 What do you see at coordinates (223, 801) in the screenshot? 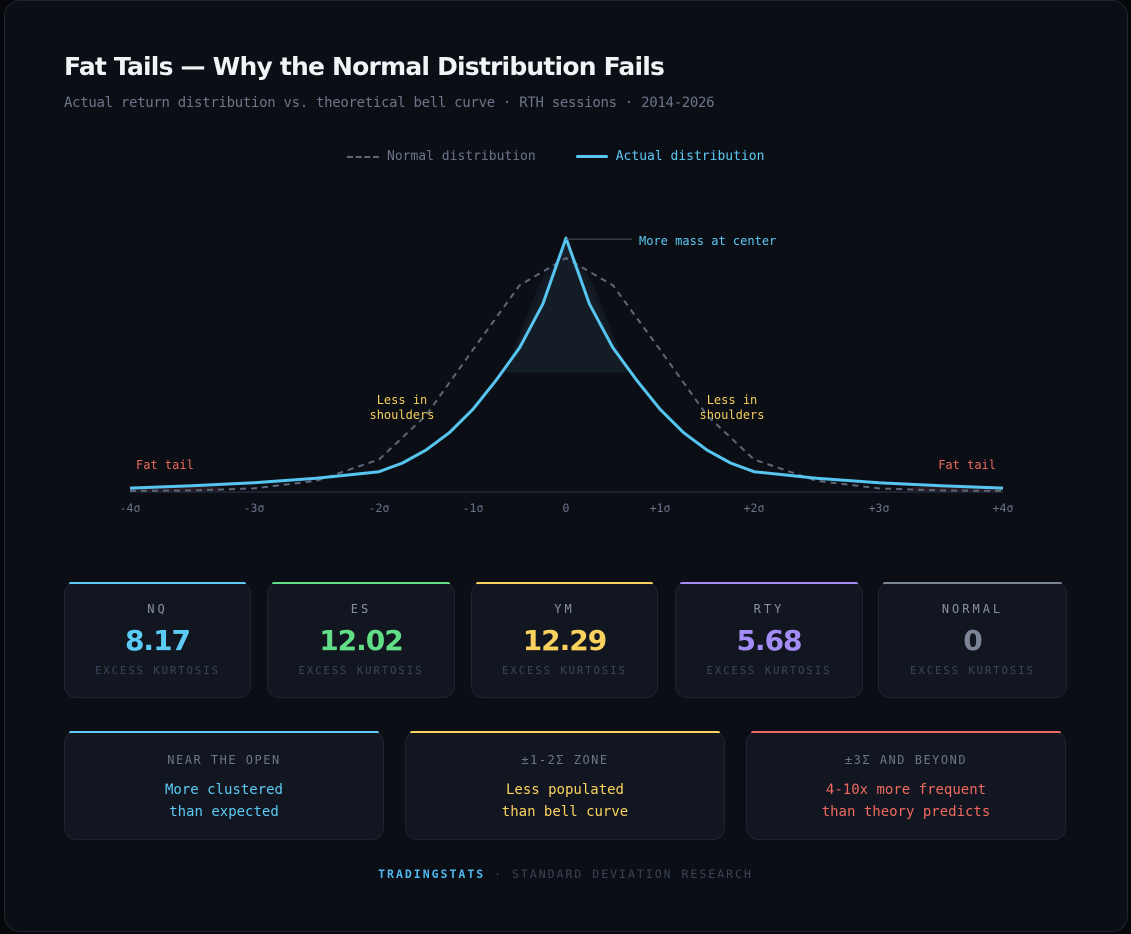
I see `zone-description: More clustered than expected` at bounding box center [223, 801].